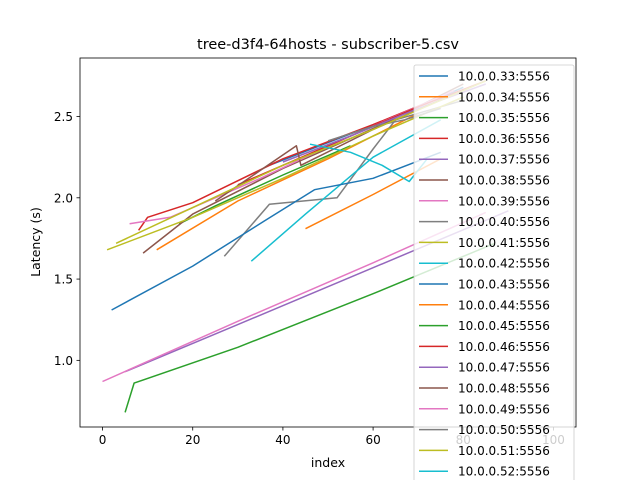 The image size is (640, 485). I want to click on x-tick-label: 40, so click(282, 440).